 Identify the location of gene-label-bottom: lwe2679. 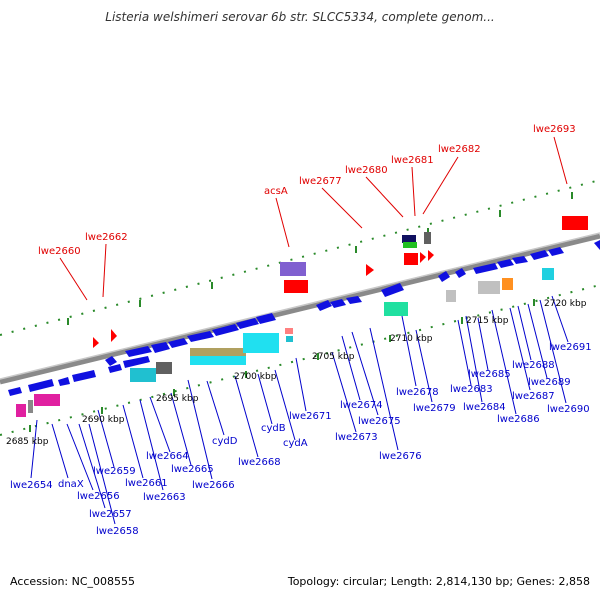
(434, 408).